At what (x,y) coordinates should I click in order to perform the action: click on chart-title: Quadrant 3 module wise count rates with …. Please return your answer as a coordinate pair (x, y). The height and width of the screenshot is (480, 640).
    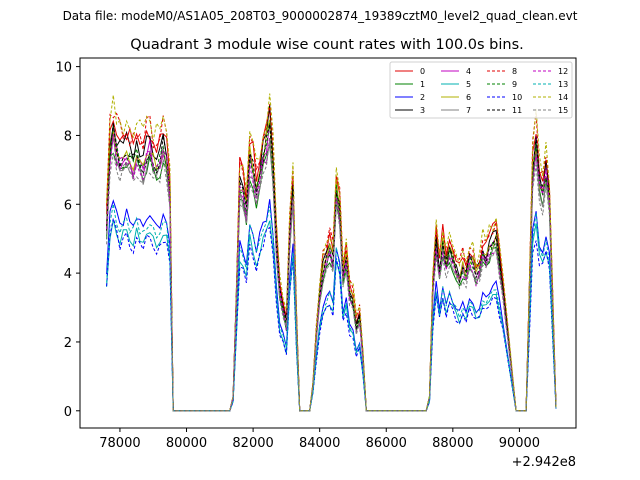
    Looking at the image, I should click on (327, 45).